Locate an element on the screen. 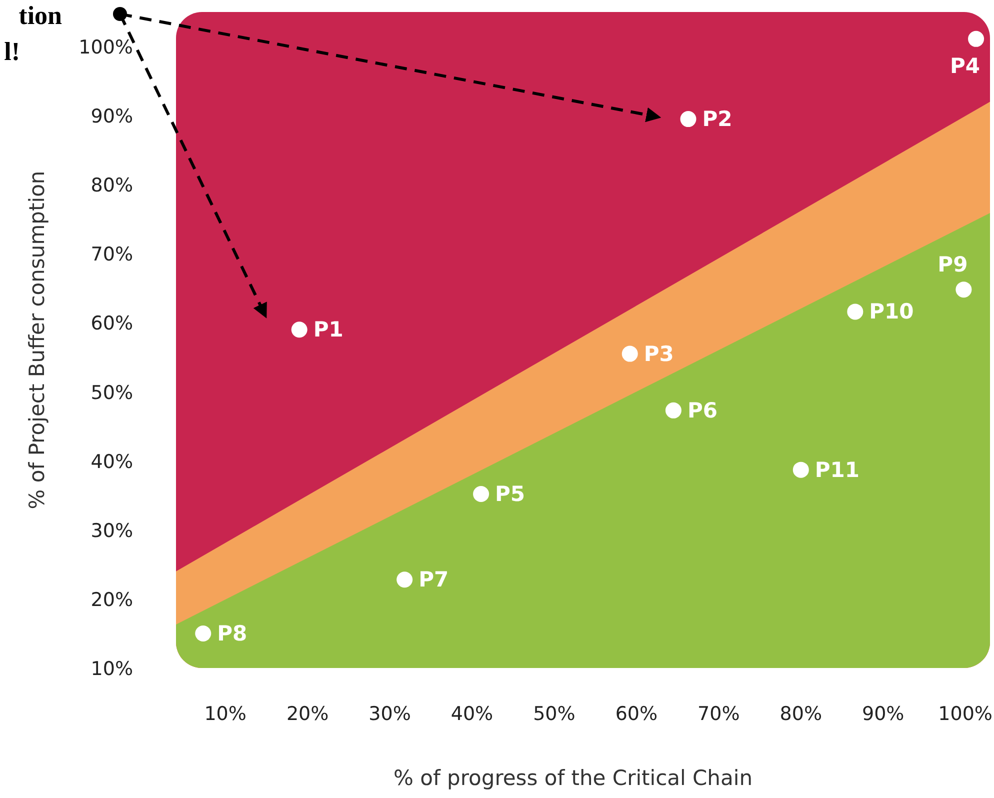 This screenshot has width=994, height=798. data-label: P5 is located at coordinates (510, 494).